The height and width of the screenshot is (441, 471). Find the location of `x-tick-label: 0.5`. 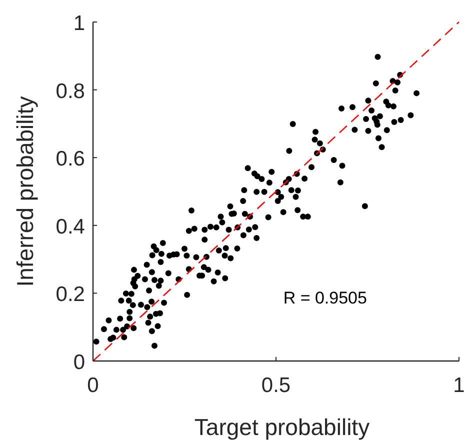

x-tick-label: 0.5 is located at coordinates (276, 385).